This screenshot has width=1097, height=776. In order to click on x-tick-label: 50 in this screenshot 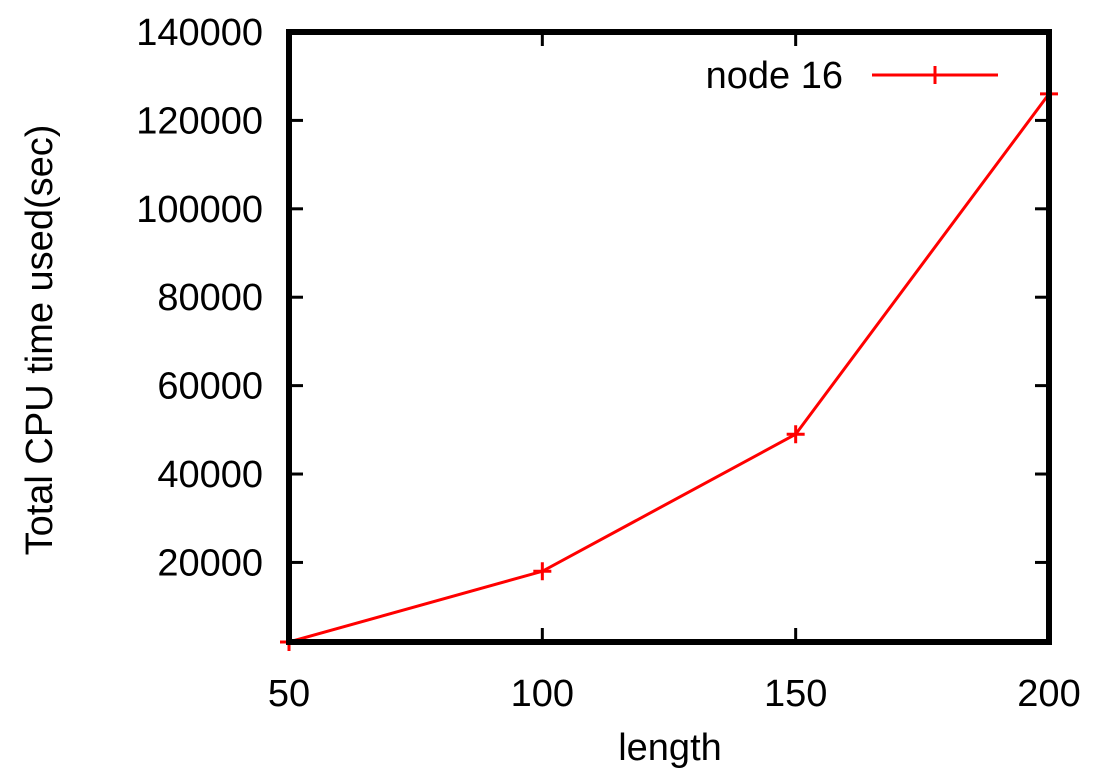, I will do `click(289, 694)`.